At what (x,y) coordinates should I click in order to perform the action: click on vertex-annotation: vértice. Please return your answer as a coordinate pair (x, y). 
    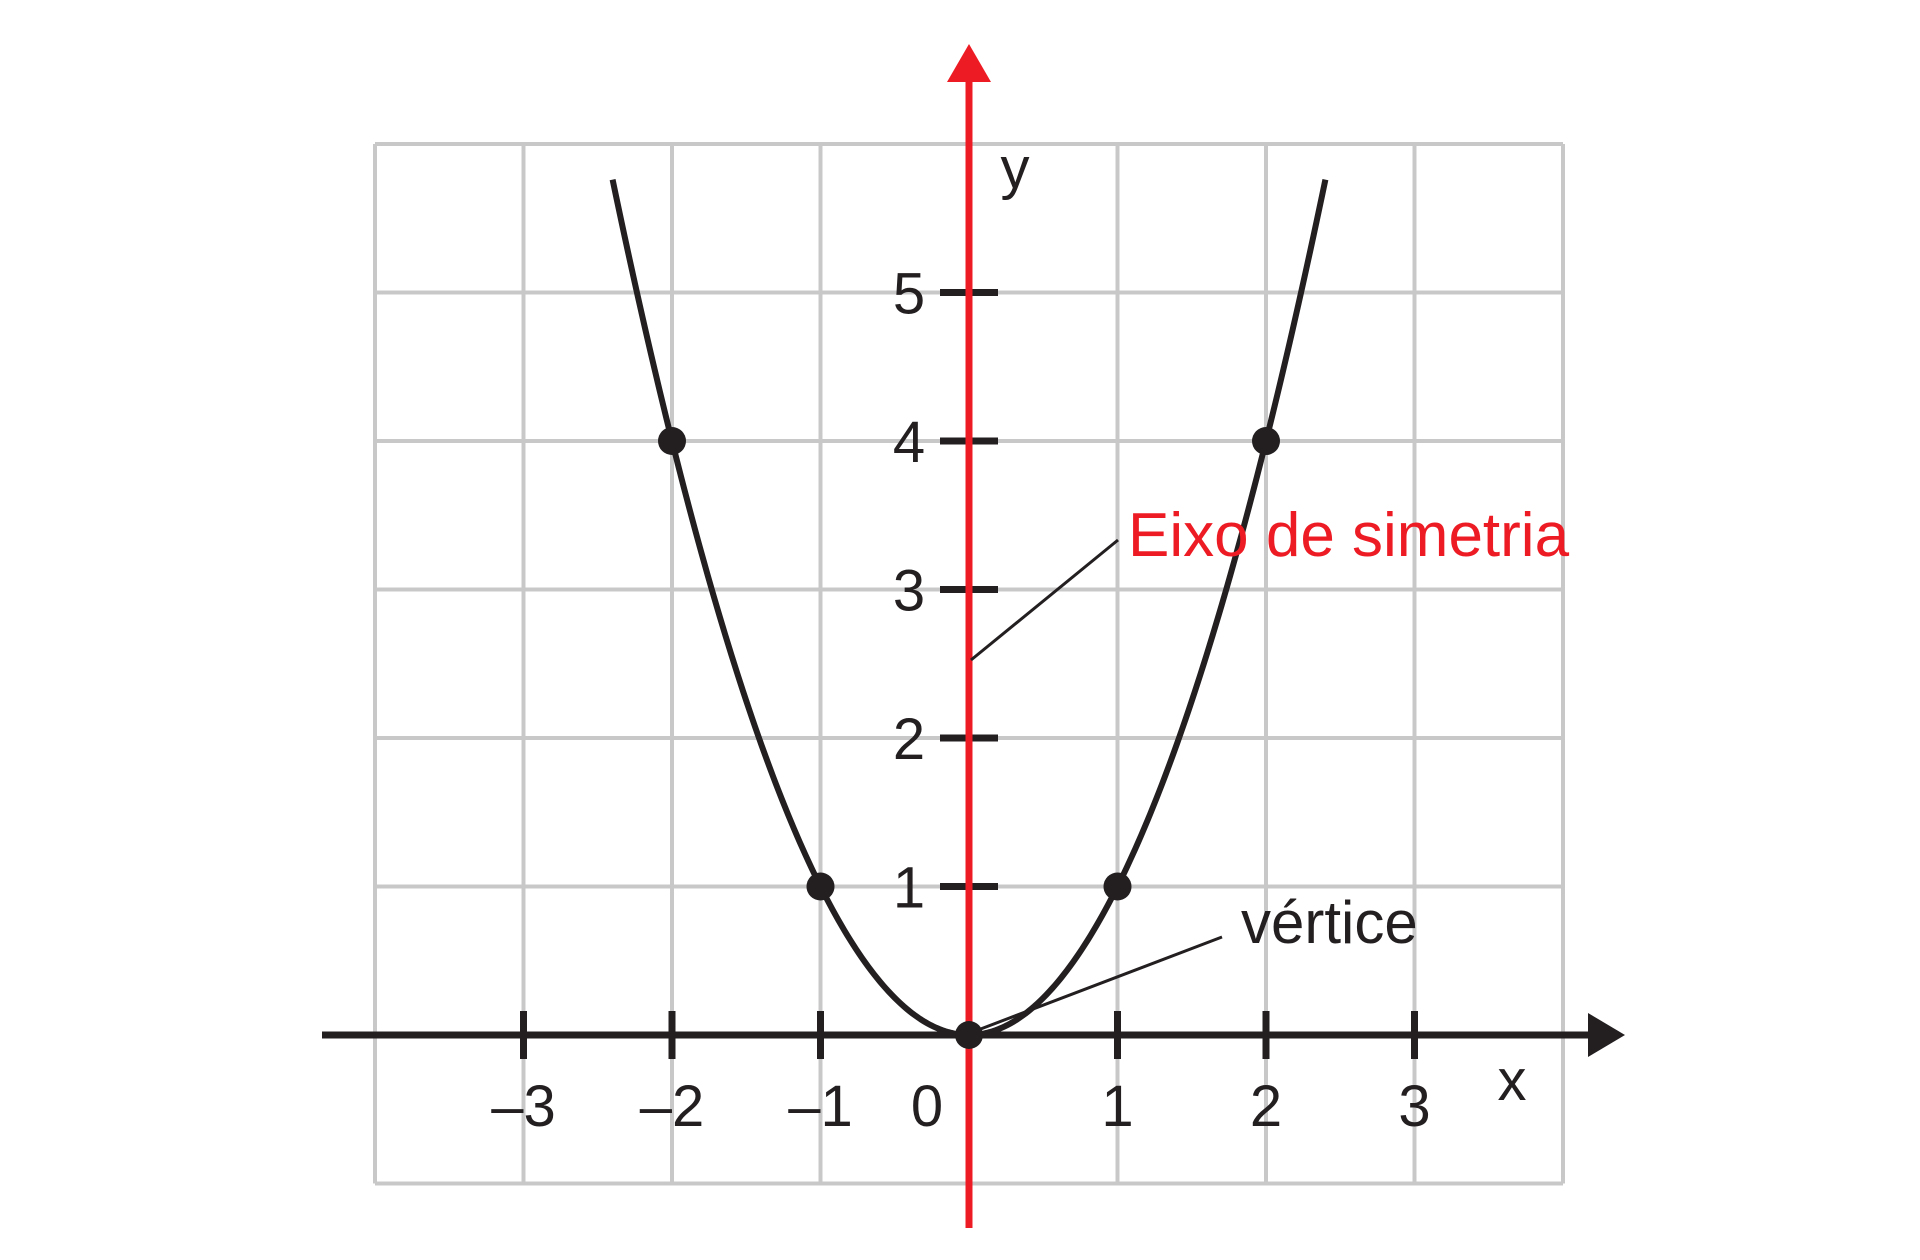
    Looking at the image, I should click on (1329, 922).